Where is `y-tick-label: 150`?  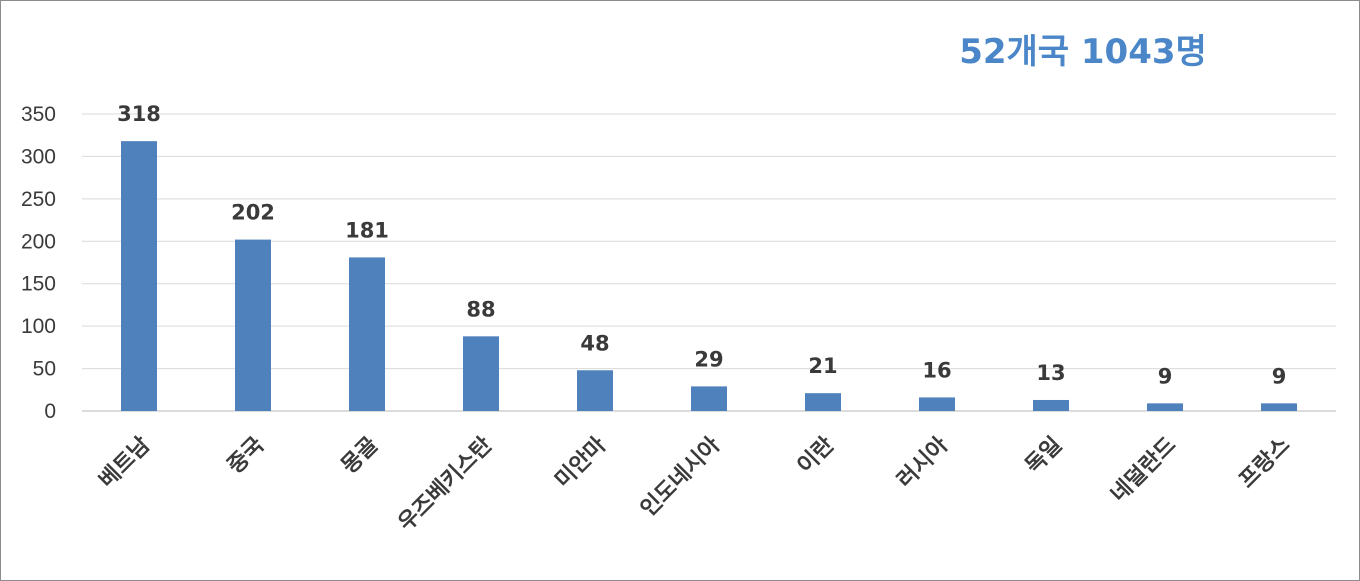 y-tick-label: 150 is located at coordinates (38, 284).